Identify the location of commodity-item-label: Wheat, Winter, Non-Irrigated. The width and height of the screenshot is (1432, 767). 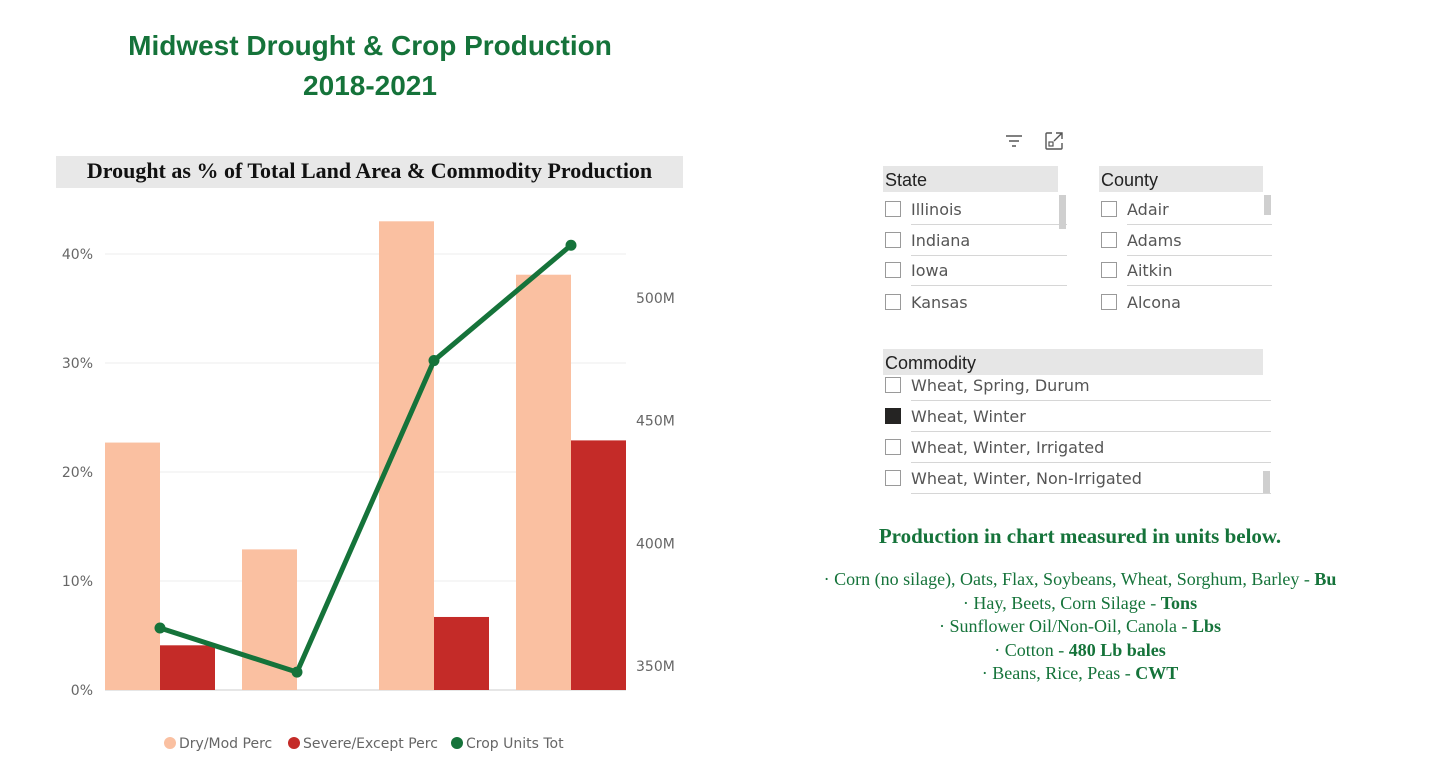
(1026, 478).